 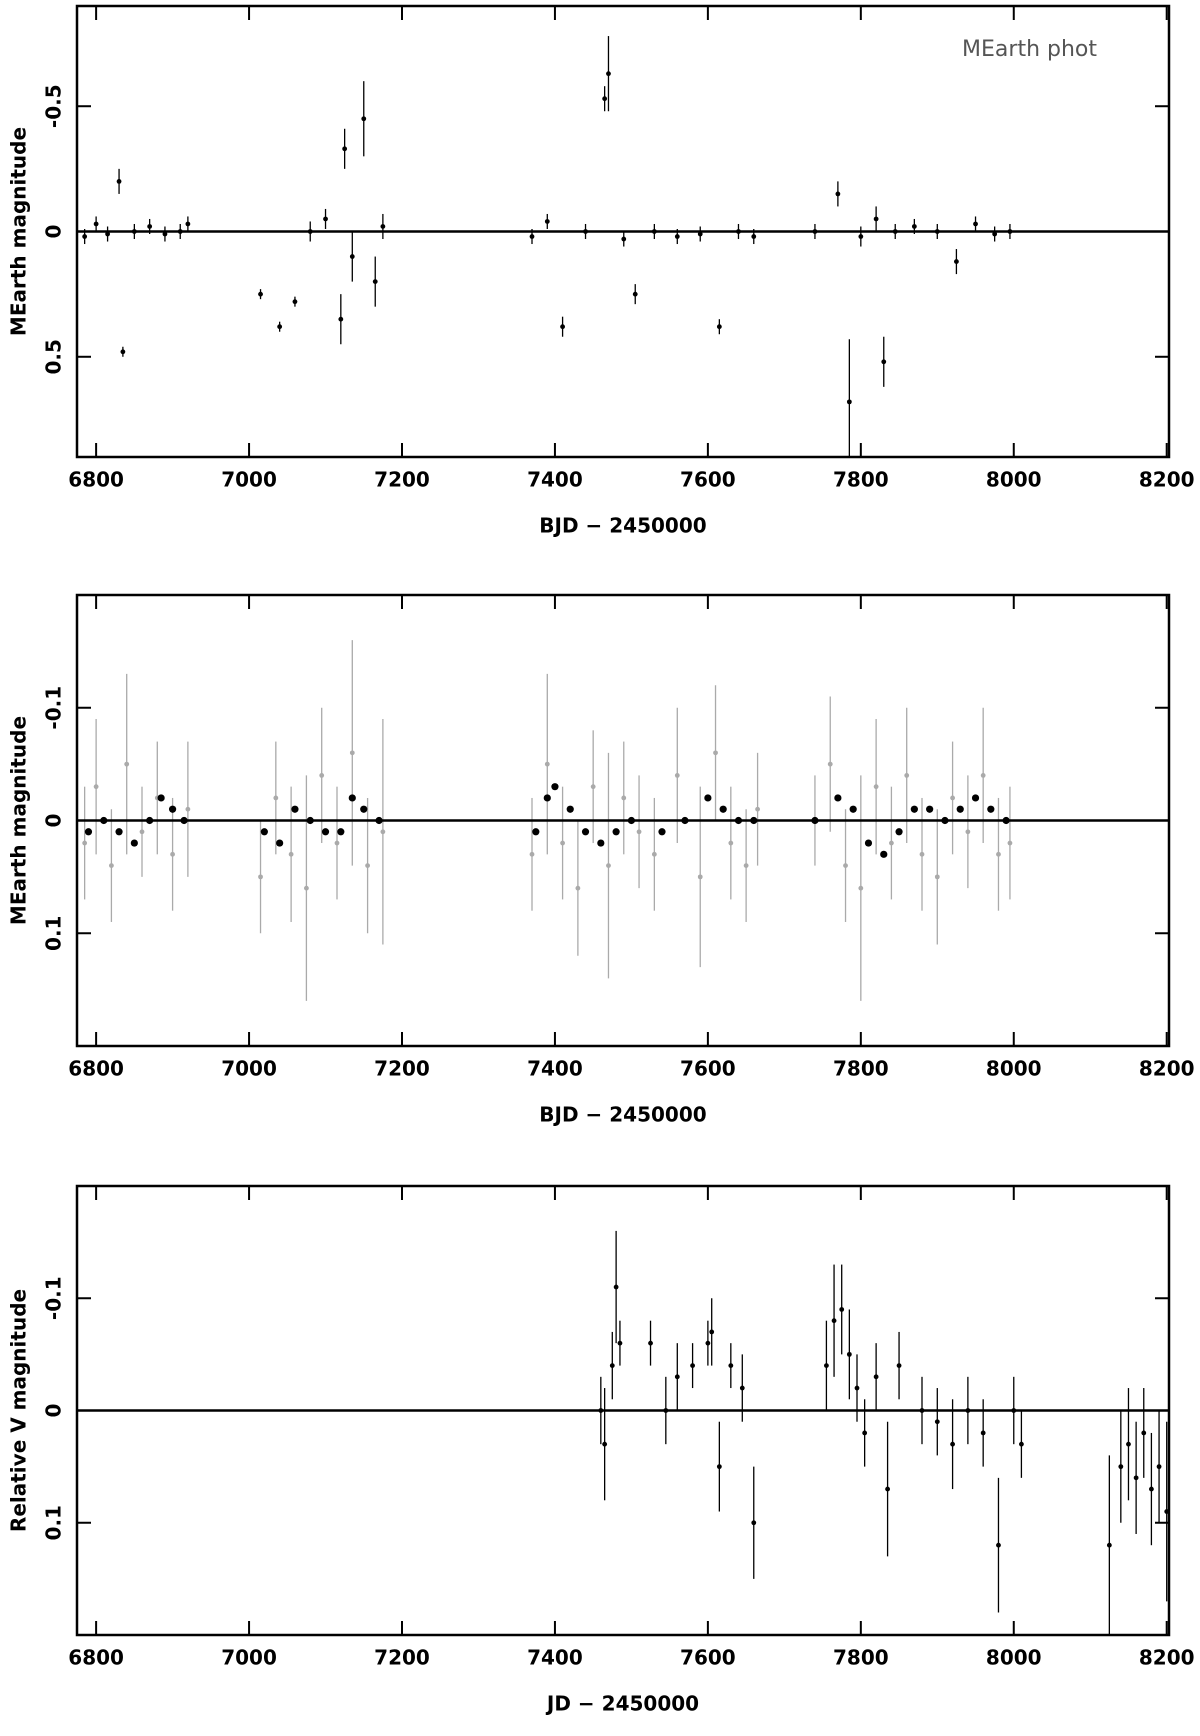 What do you see at coordinates (54, 1522) in the screenshot?
I see `y-tick-label: 0.1` at bounding box center [54, 1522].